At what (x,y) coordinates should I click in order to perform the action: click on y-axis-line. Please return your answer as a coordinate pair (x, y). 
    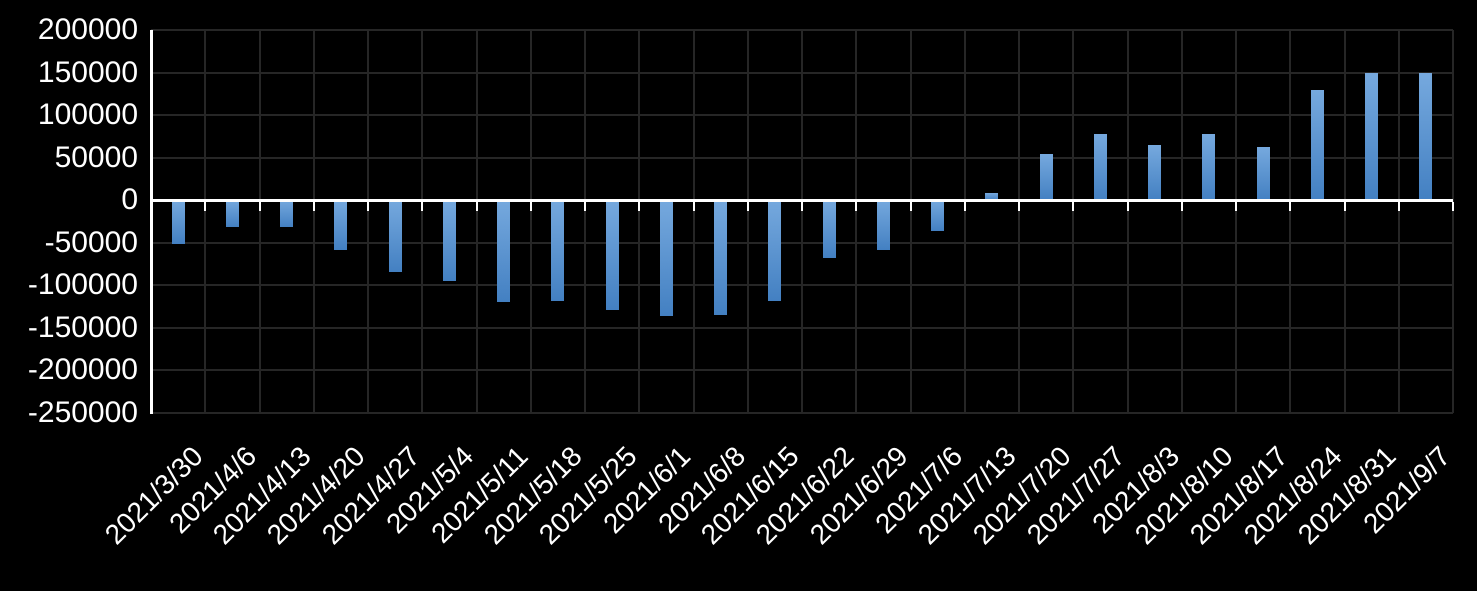
    Looking at the image, I should click on (151, 222).